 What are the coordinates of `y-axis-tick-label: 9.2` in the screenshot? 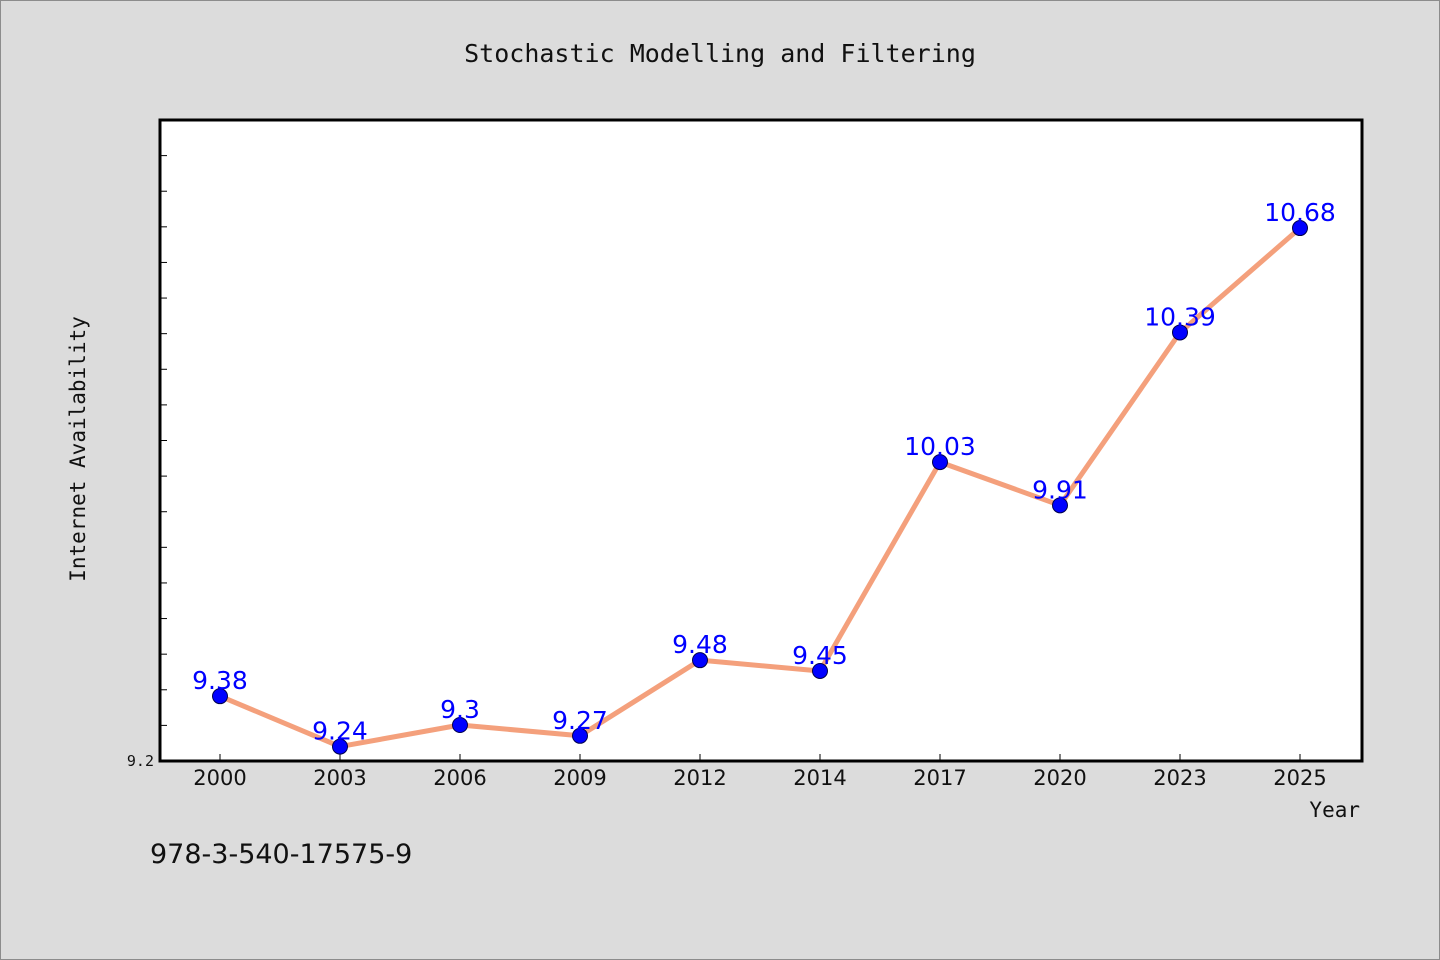 It's located at (140, 761).